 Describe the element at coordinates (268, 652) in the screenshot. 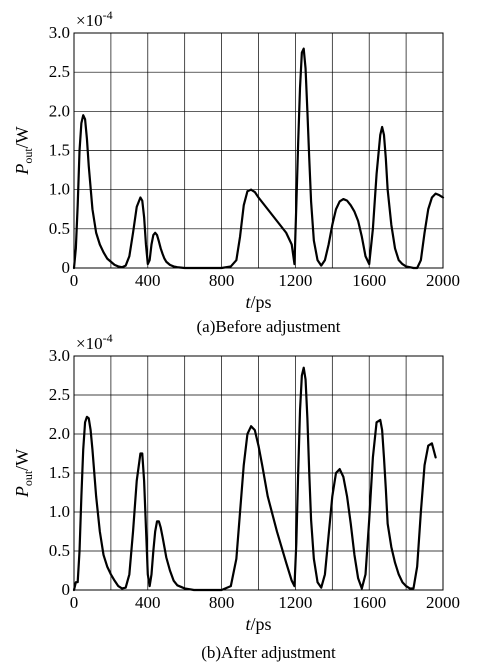

I see `chart-caption: (b)After adjustment` at that location.